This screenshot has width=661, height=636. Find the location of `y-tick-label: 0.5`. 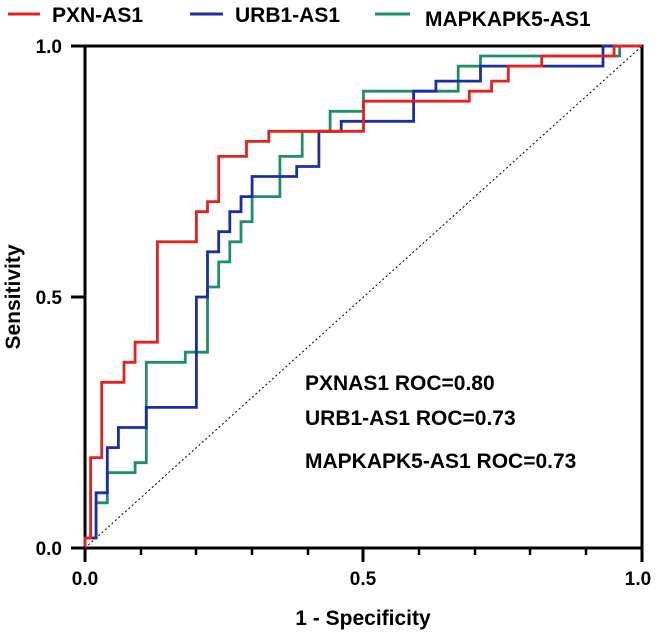

y-tick-label: 0.5 is located at coordinates (49, 298).